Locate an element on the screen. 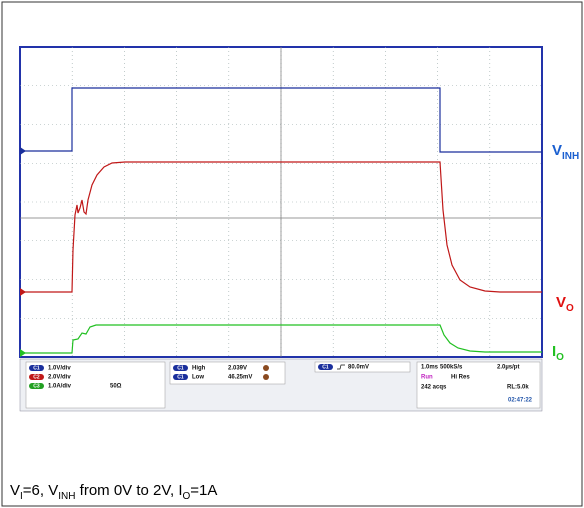 Image resolution: width=584 pixels, height=508 pixels. label: IO is located at coordinates (558, 353).